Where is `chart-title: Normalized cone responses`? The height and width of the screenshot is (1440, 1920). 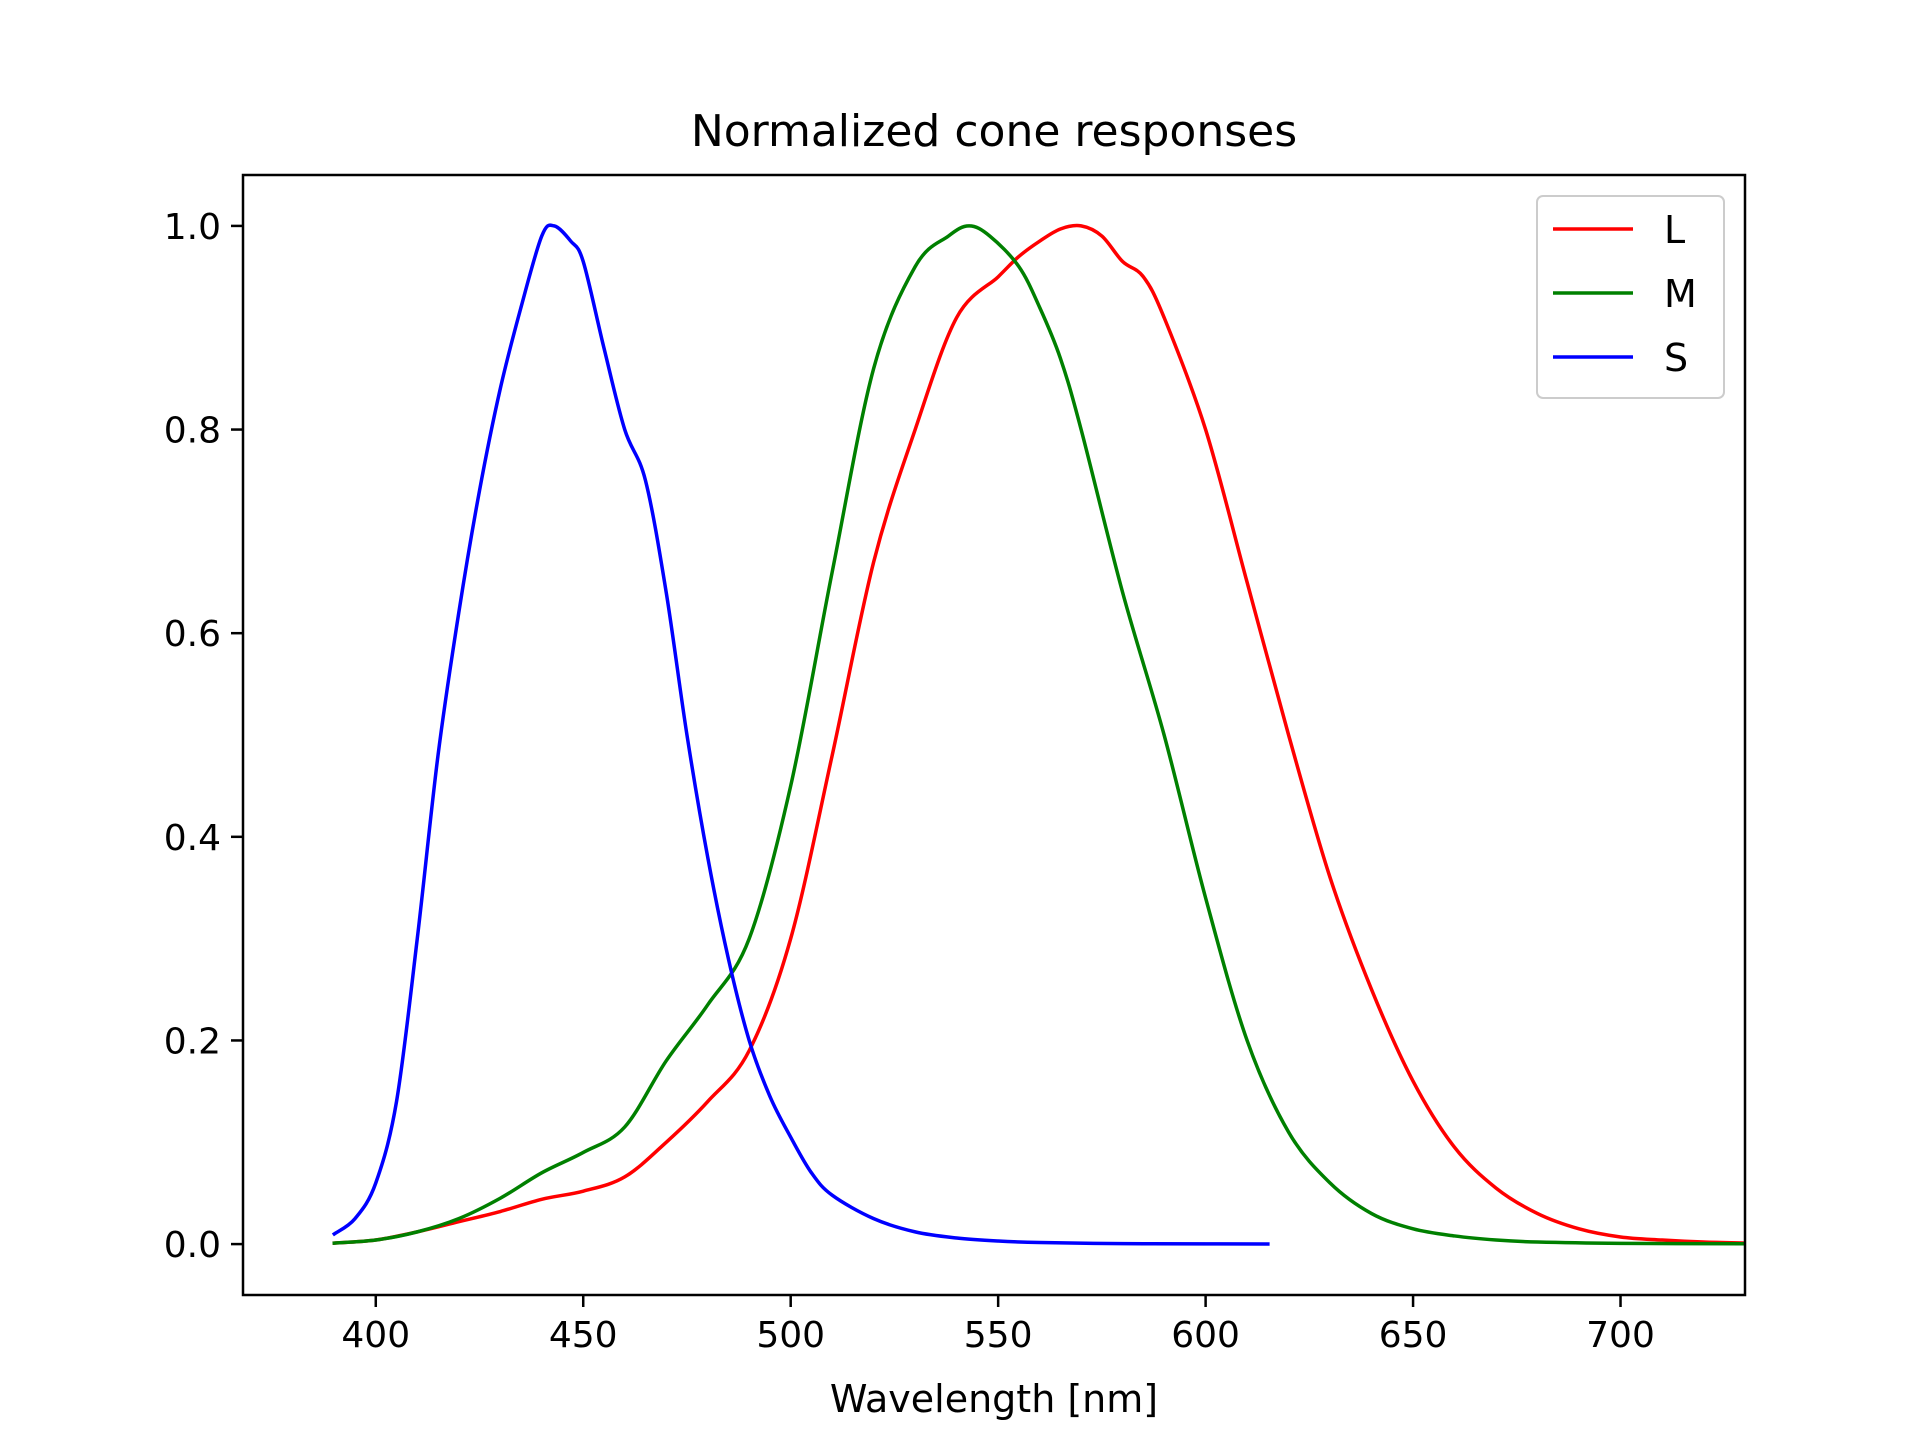 chart-title: Normalized cone responses is located at coordinates (994, 131).